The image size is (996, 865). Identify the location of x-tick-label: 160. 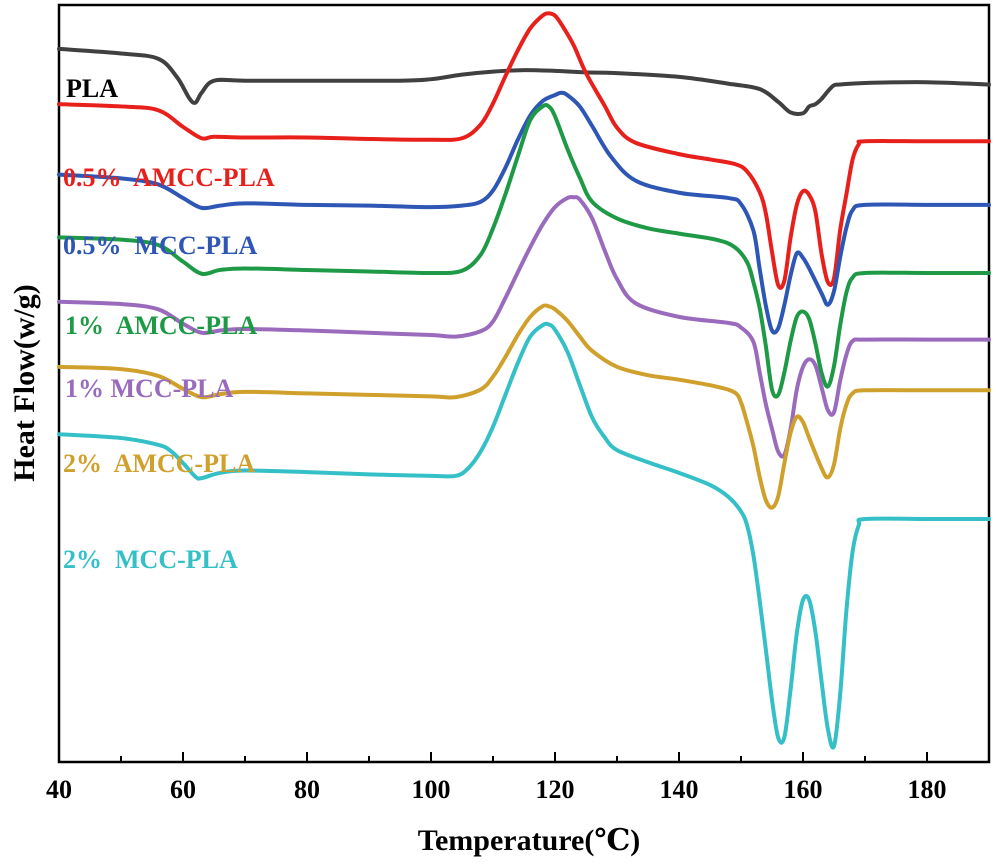
(803, 789).